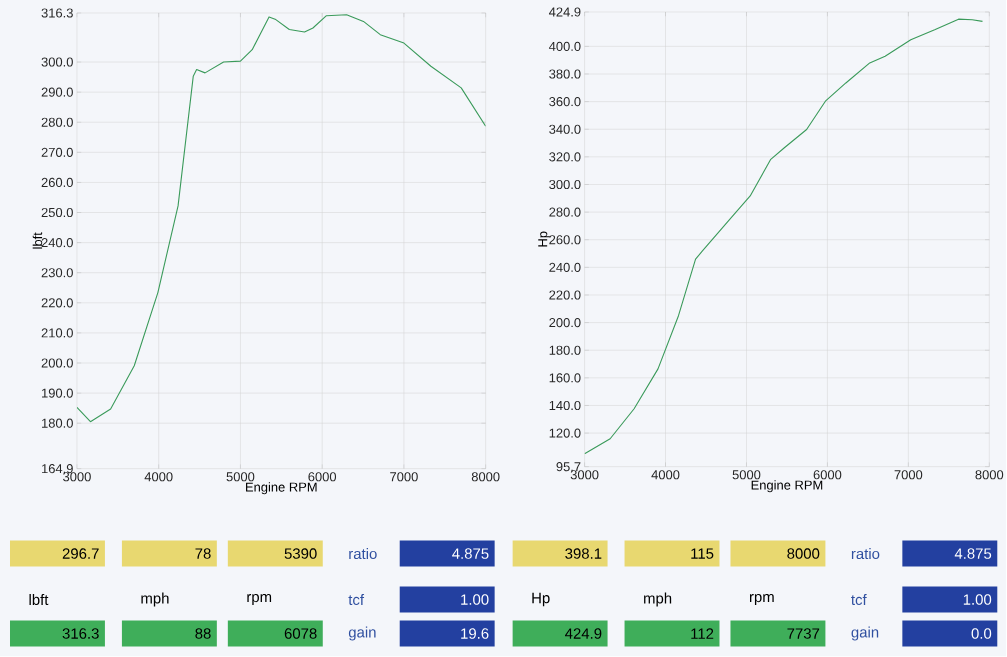 The height and width of the screenshot is (657, 1007). Describe the element at coordinates (300, 554) in the screenshot. I see `text: 5390` at that location.